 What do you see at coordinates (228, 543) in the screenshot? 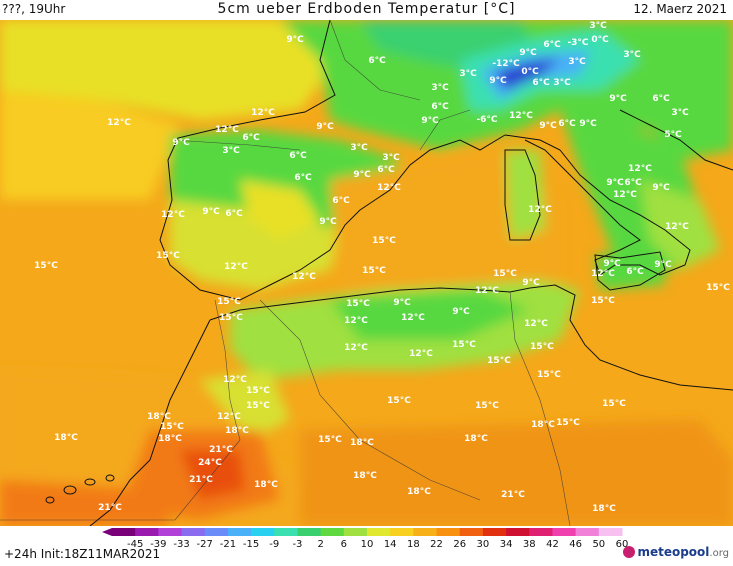
I see `legend-tick-label: -21` at bounding box center [228, 543].